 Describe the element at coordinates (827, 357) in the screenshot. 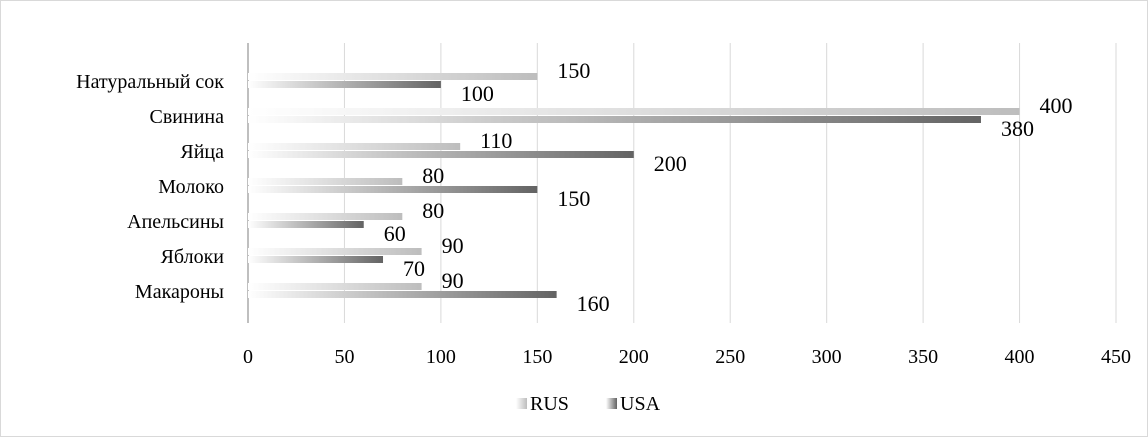

I see `x-tick-label-300: 300` at that location.